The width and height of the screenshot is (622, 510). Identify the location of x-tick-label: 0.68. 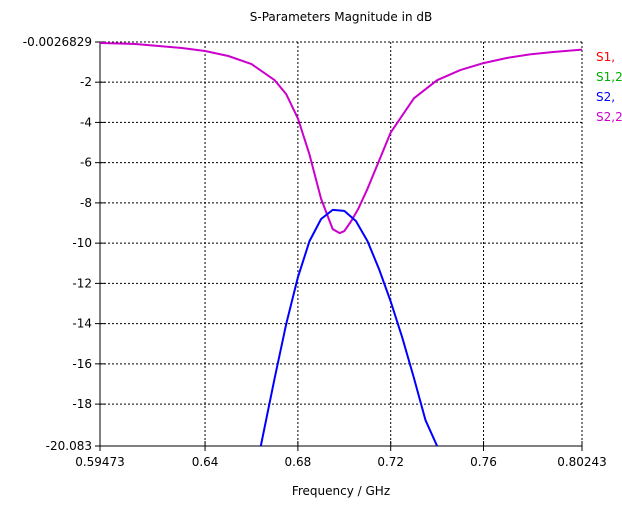
(298, 462).